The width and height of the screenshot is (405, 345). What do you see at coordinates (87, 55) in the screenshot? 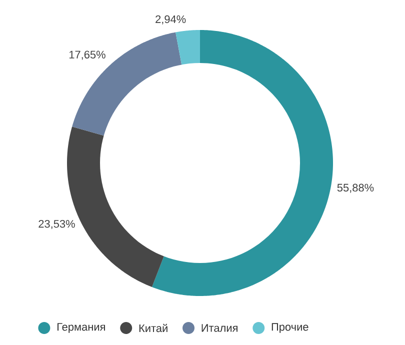
I see `data-label: 17,65%` at bounding box center [87, 55].